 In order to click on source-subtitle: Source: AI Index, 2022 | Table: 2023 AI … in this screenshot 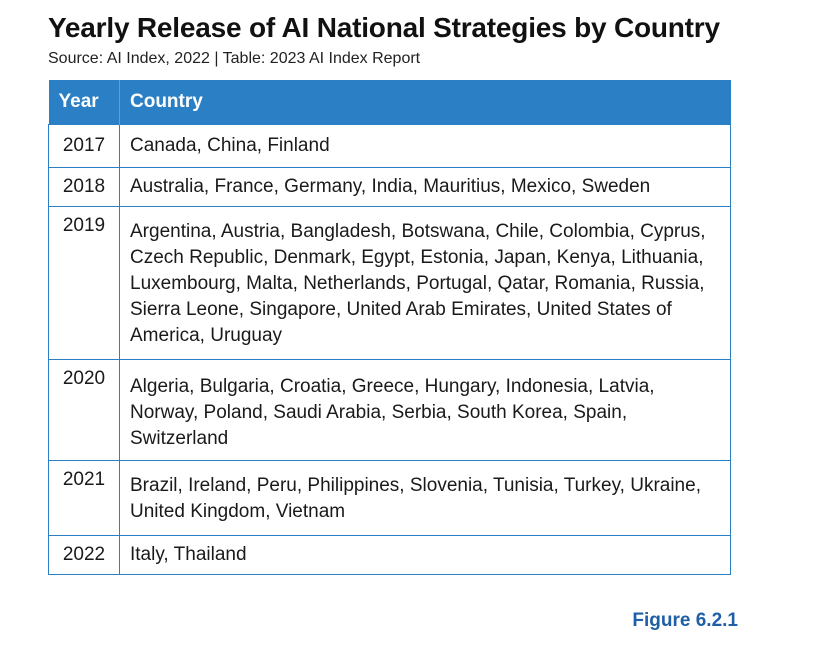, I will do `click(234, 58)`.